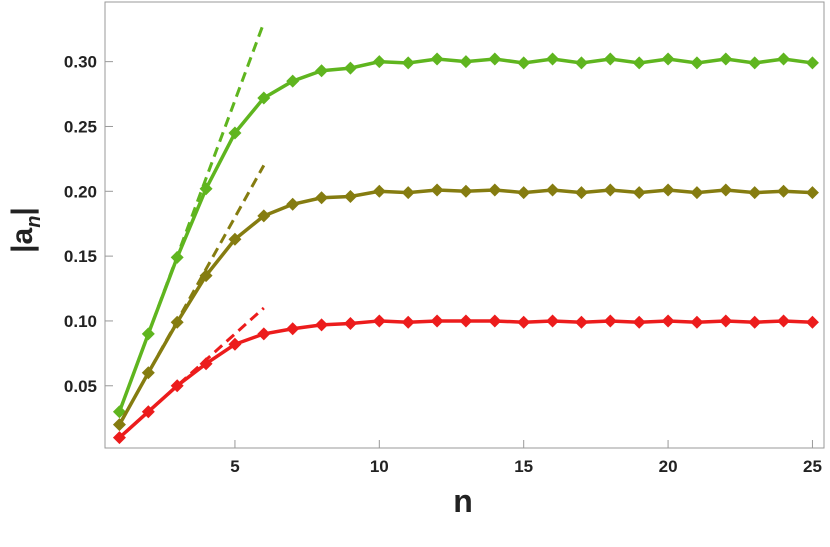  I want to click on y-tick-label: 0.20, so click(80, 191).